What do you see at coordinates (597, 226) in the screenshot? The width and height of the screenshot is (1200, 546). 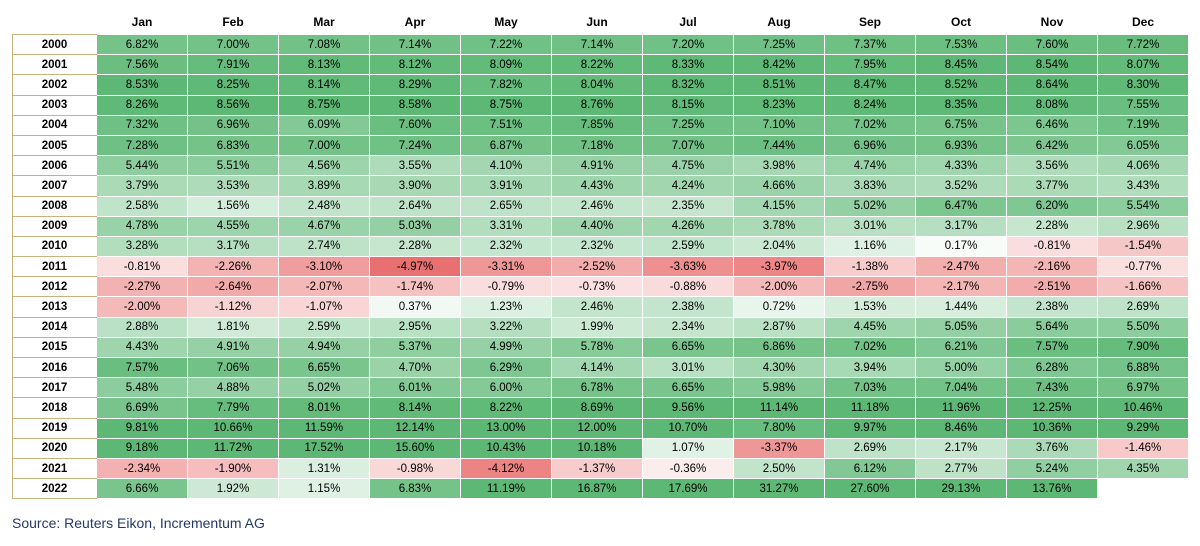 I see `cell-2009-jun: 4.40%` at bounding box center [597, 226].